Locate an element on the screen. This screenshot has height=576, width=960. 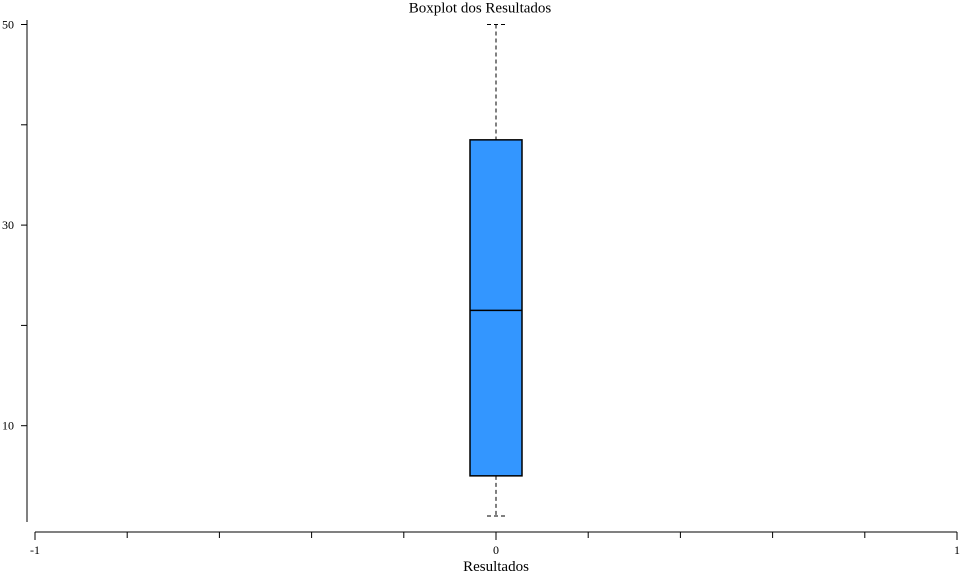
x-tick-label: 1 is located at coordinates (957, 550).